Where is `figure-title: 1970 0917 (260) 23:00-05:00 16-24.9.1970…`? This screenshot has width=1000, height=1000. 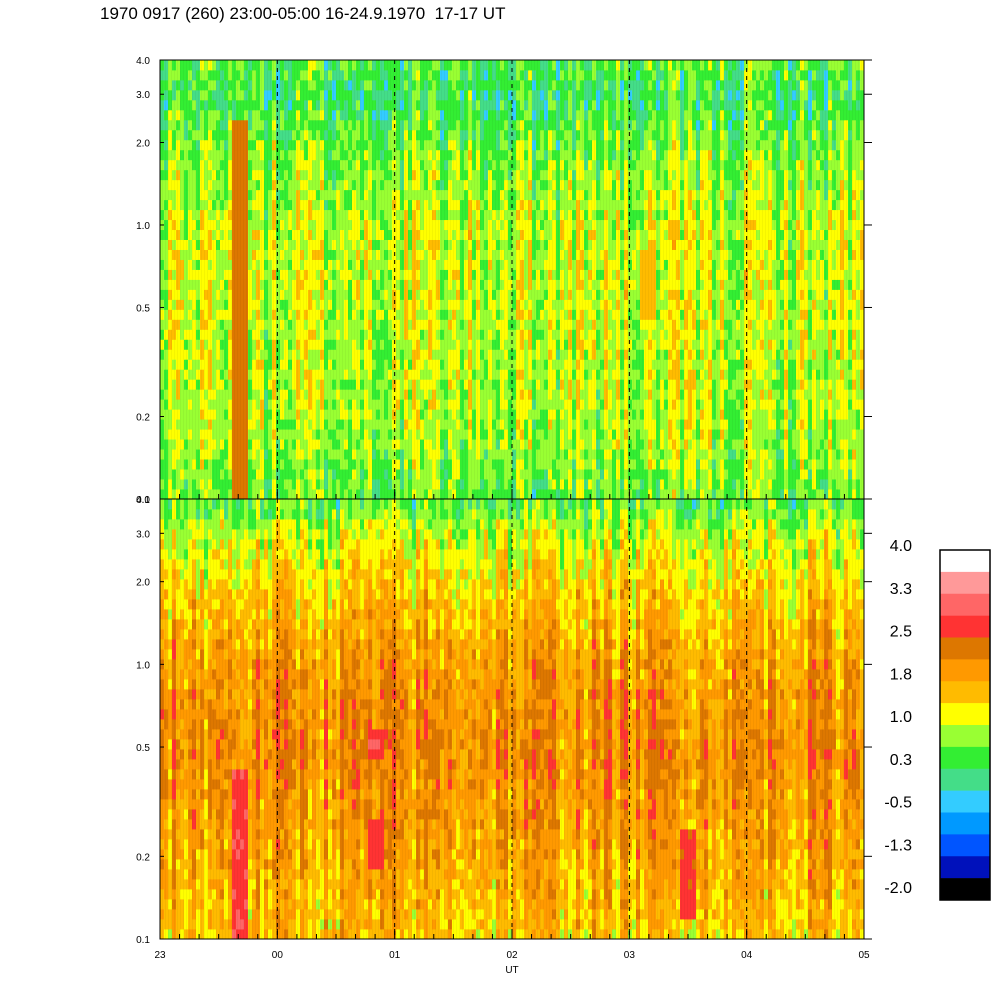 figure-title: 1970 0917 (260) 23:00-05:00 16-24.9.1970… is located at coordinates (303, 13).